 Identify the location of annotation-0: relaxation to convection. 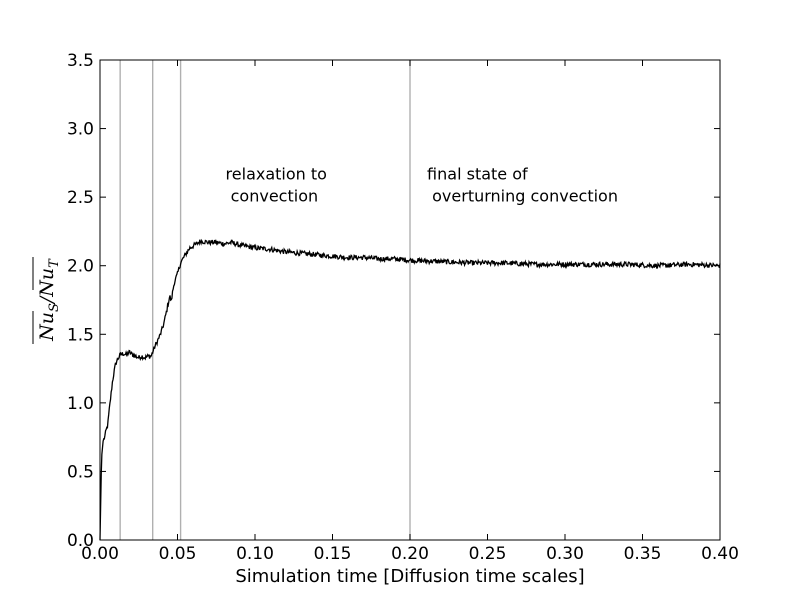
(276, 184).